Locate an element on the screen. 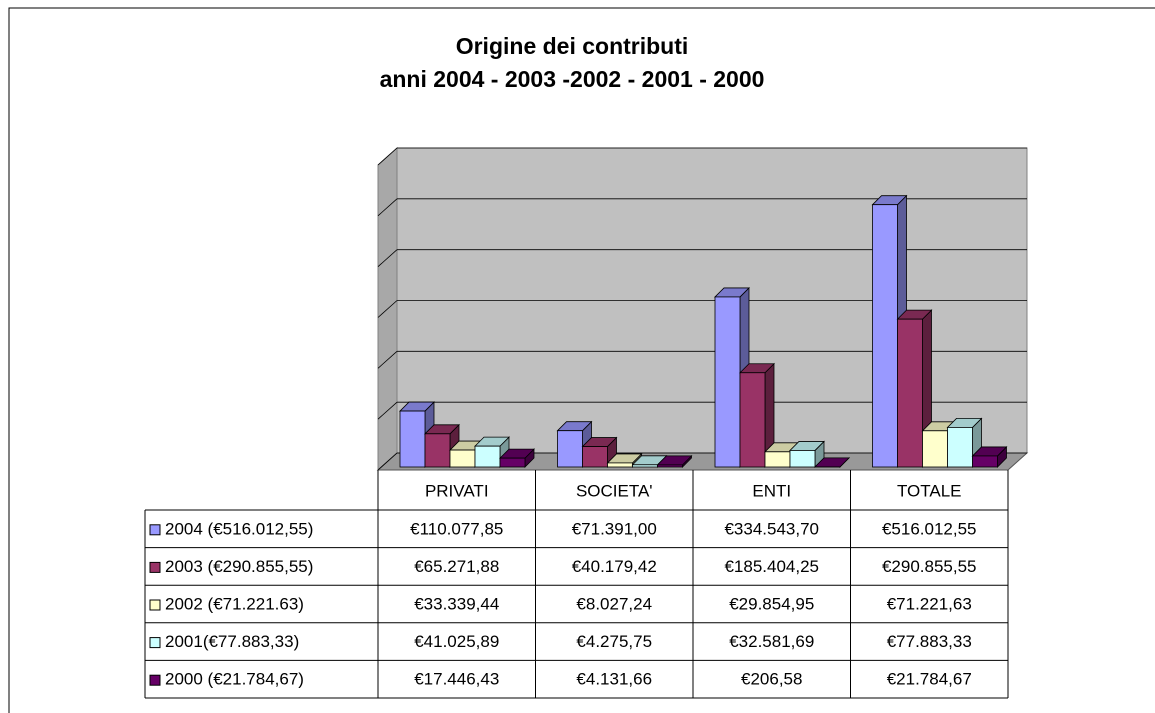 The height and width of the screenshot is (713, 1155). data-label: €21.784,67 is located at coordinates (929, 679).